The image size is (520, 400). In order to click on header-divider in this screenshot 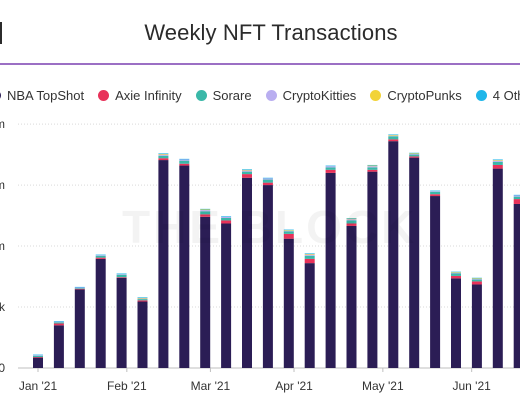, I will do `click(260, 64)`.